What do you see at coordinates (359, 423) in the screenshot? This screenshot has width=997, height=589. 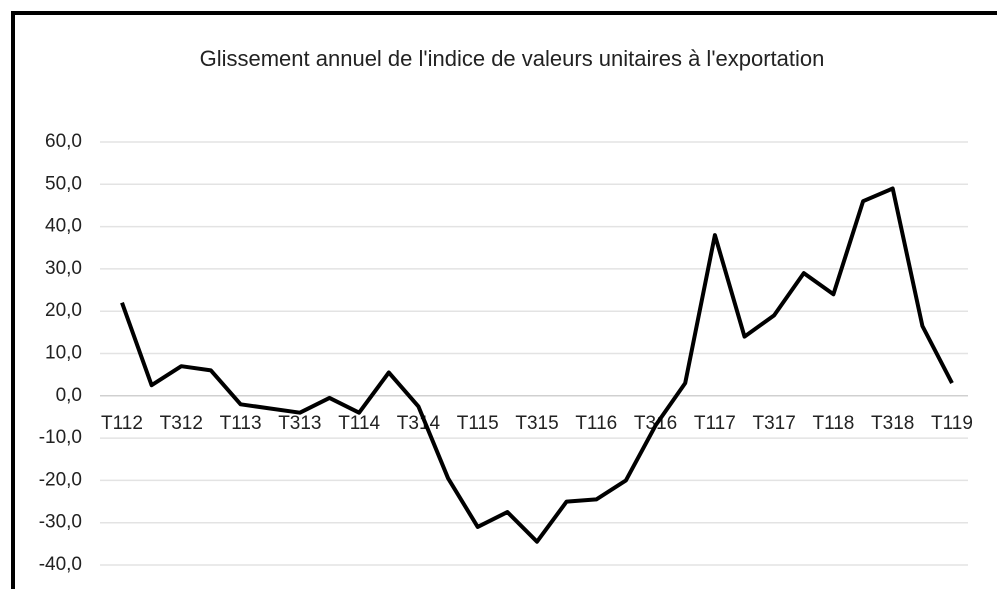 I see `x-tick-label: T114` at bounding box center [359, 423].